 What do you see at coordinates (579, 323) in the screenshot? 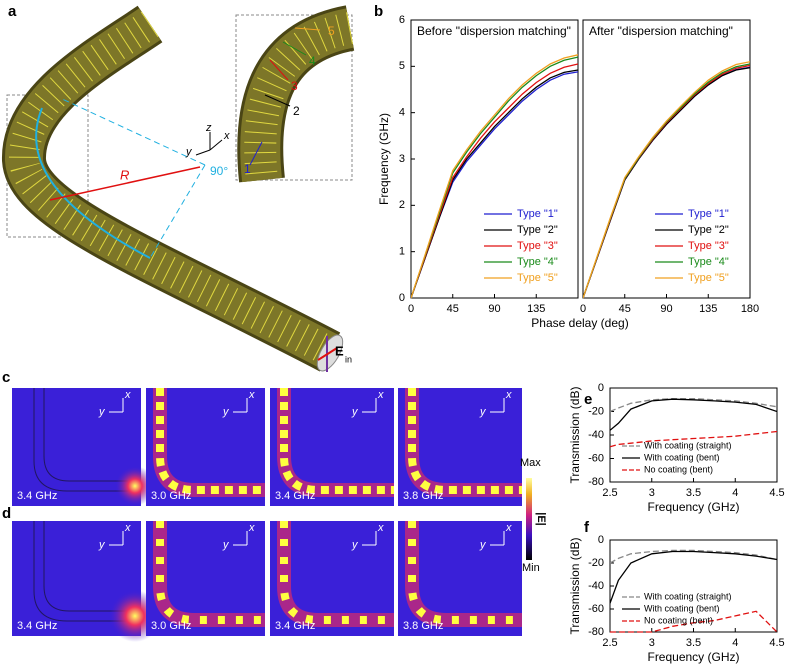
I see `x-axis-label: Phase delay (deg)` at bounding box center [579, 323].